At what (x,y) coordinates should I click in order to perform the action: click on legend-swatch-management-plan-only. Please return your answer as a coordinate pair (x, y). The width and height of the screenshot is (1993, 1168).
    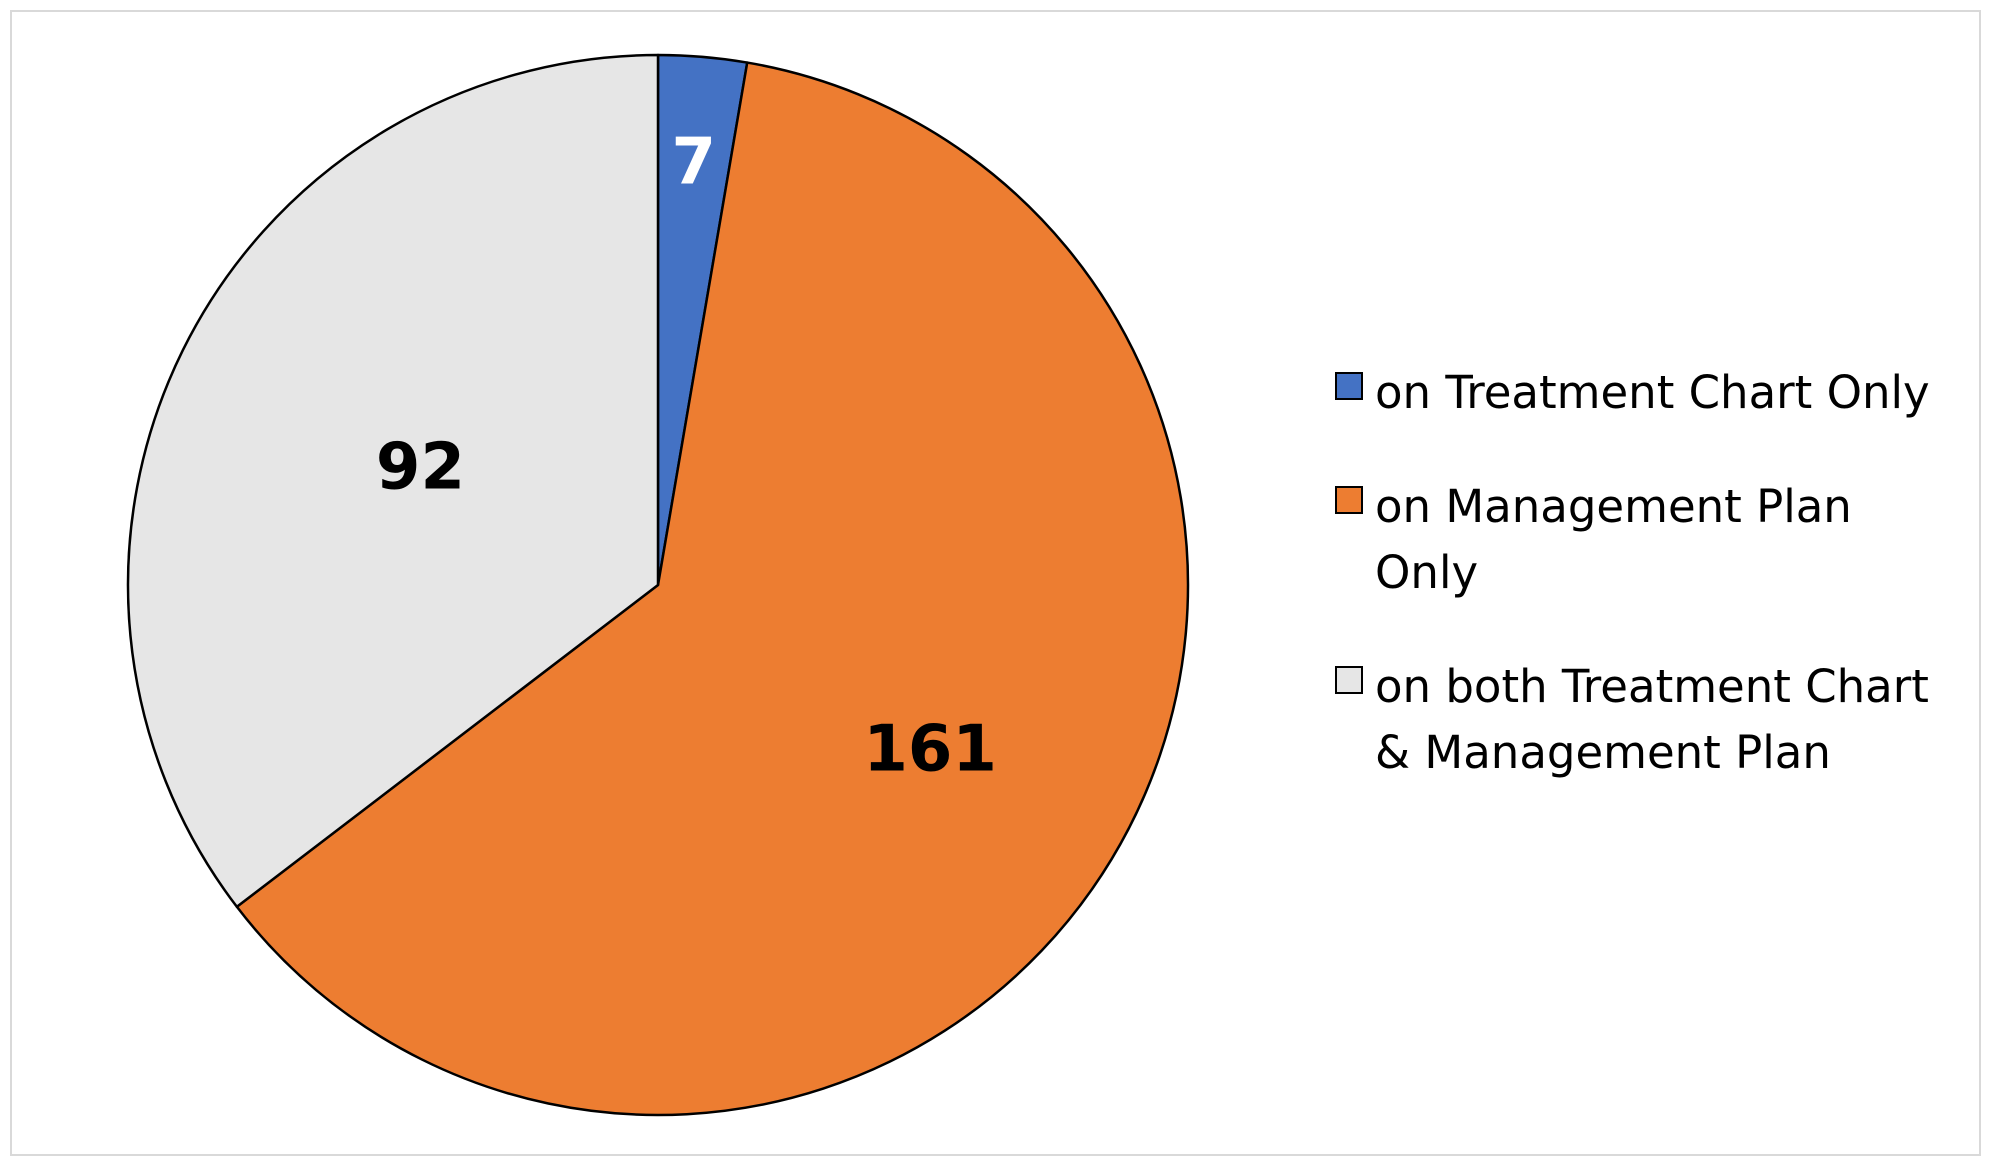
    Looking at the image, I should click on (1349, 500).